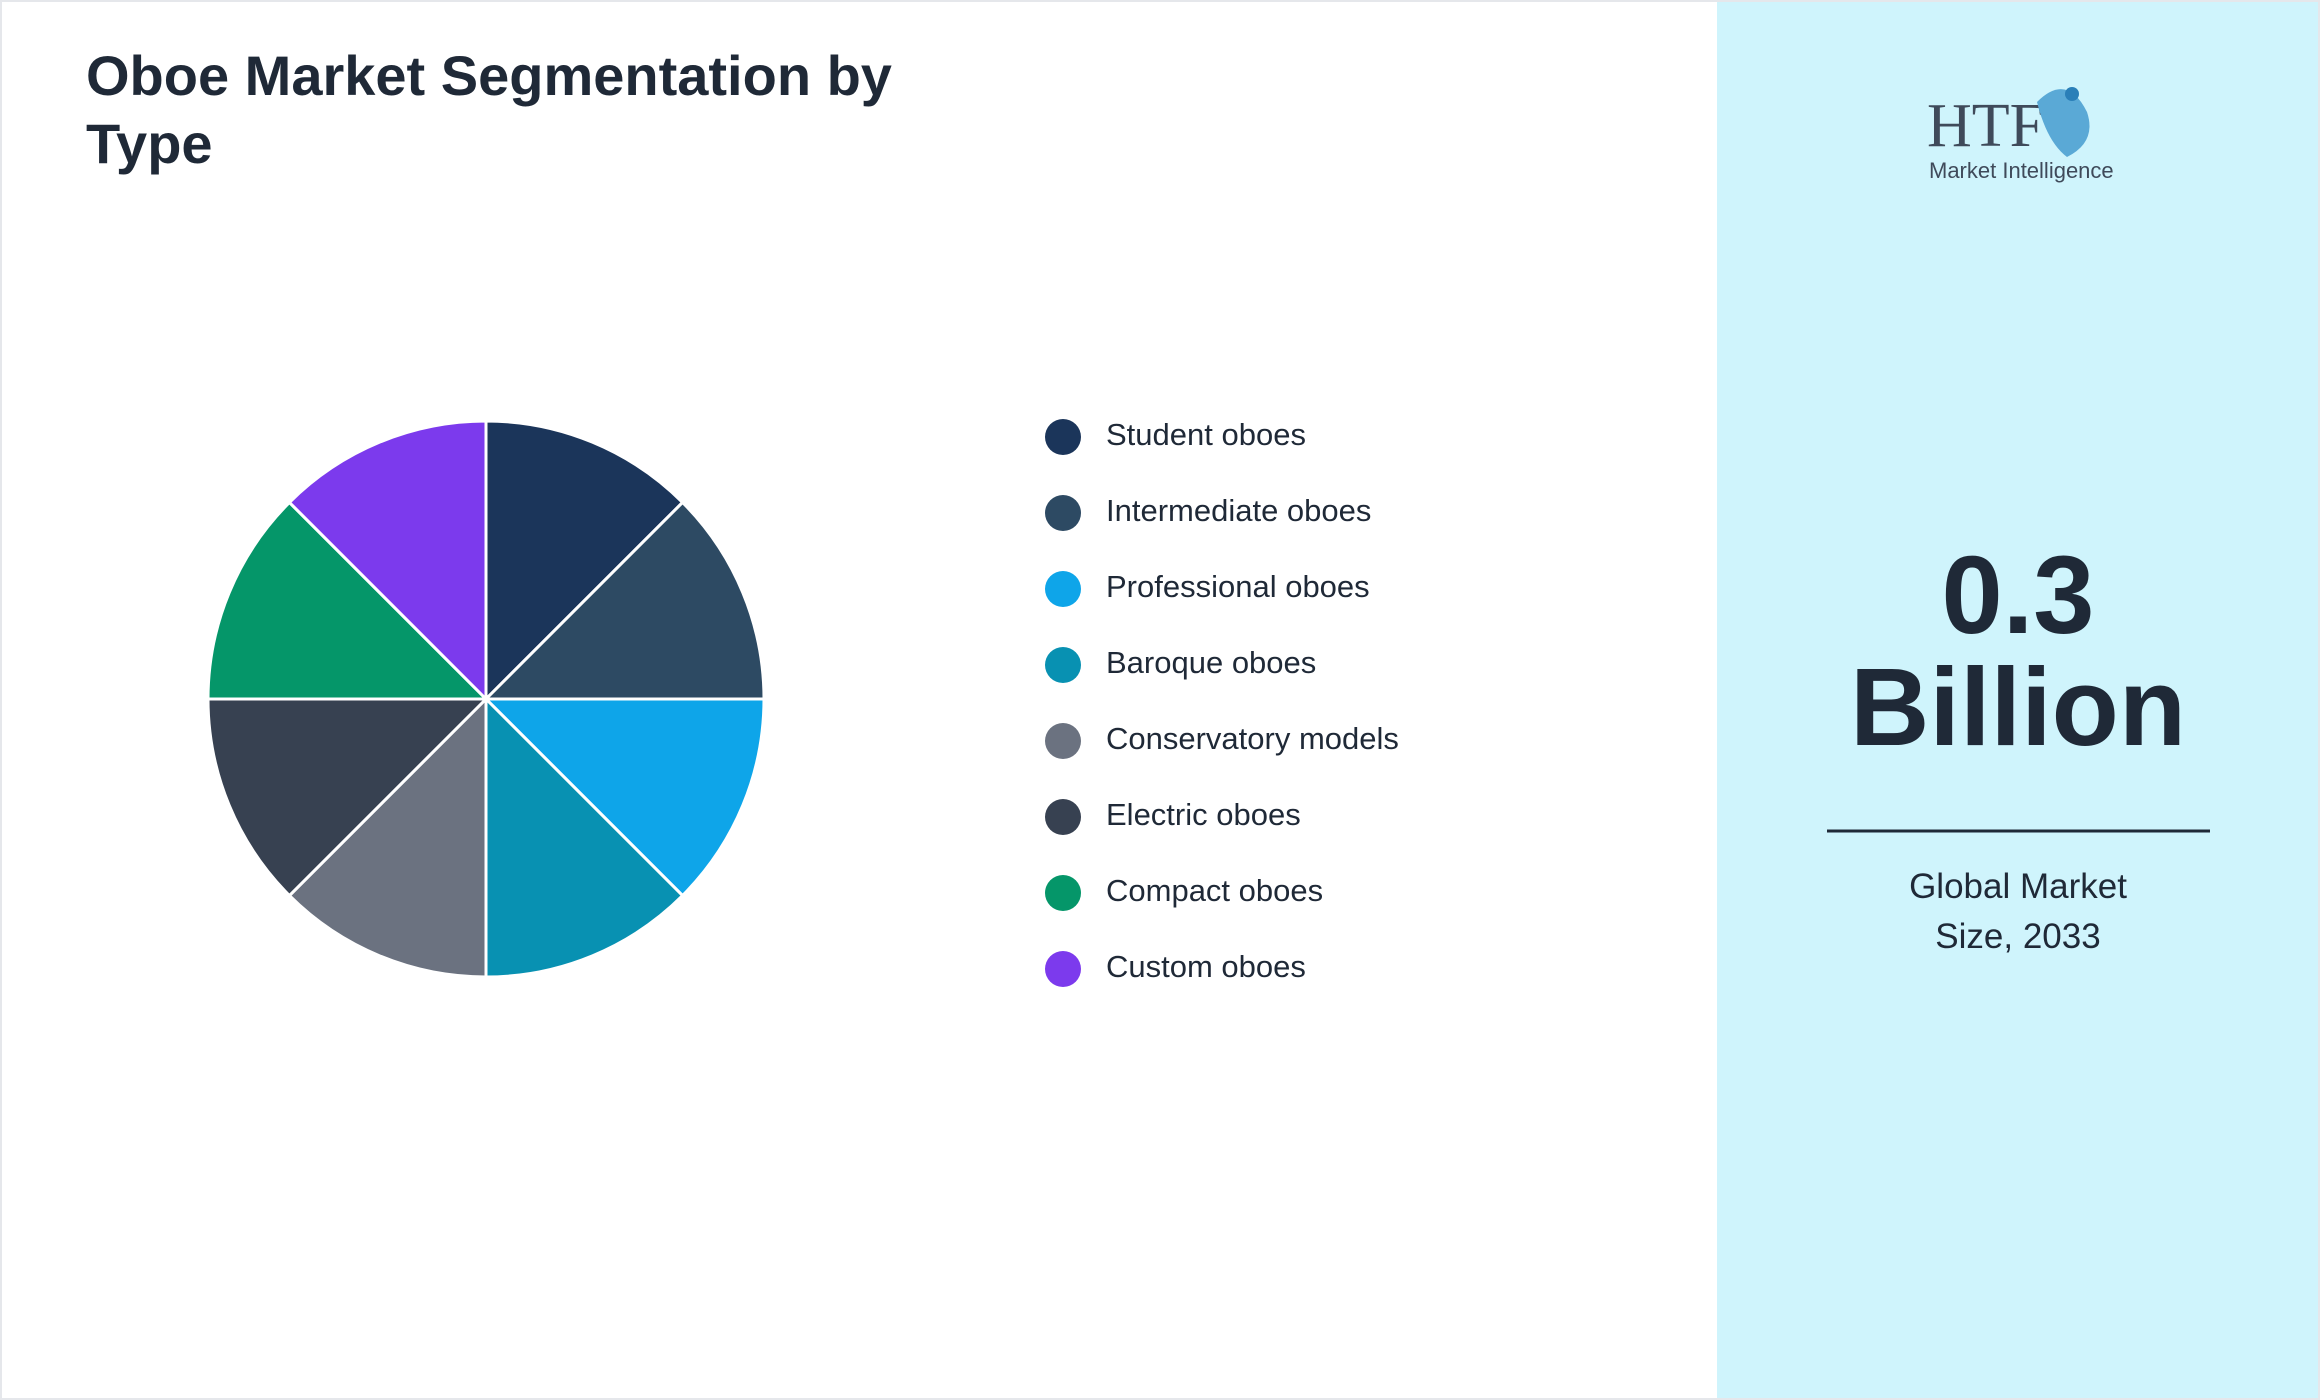  I want to click on legend-label: Custom oboes, so click(1206, 966).